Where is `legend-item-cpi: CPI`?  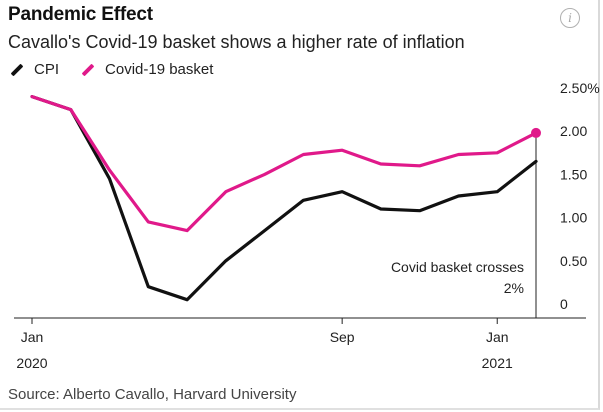 legend-item-cpi: CPI is located at coordinates (34, 69).